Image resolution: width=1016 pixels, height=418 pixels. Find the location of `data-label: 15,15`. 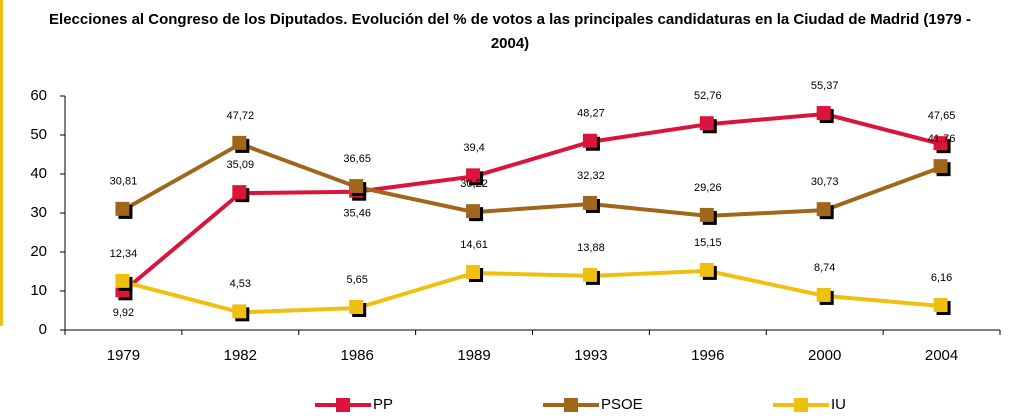

data-label: 15,15 is located at coordinates (708, 243).